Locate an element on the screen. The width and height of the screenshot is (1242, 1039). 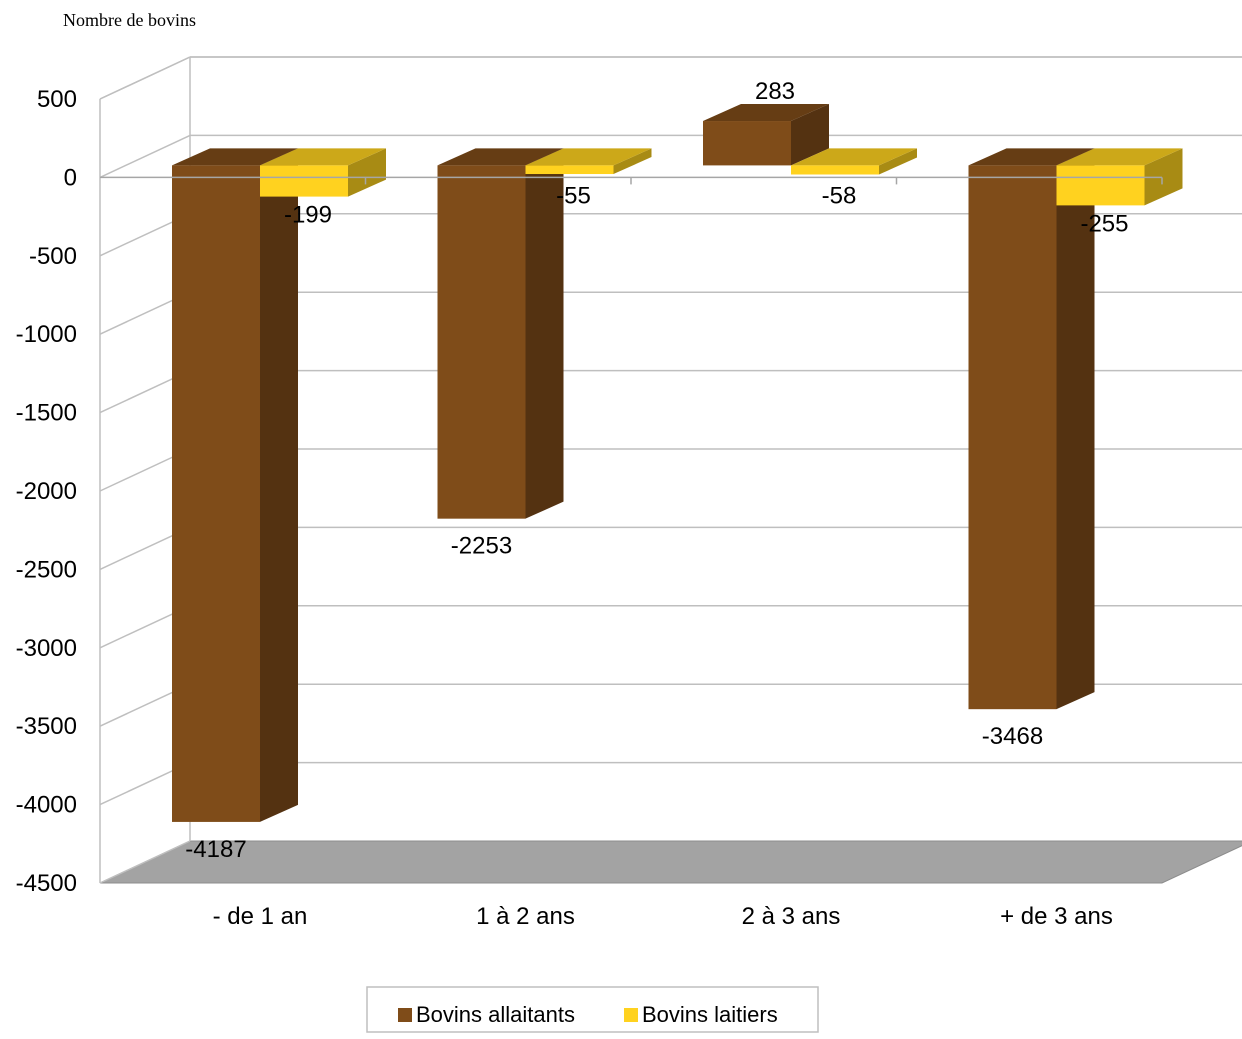
legend: Bovins allaitants Bovins laitiers is located at coordinates (592, 1009).